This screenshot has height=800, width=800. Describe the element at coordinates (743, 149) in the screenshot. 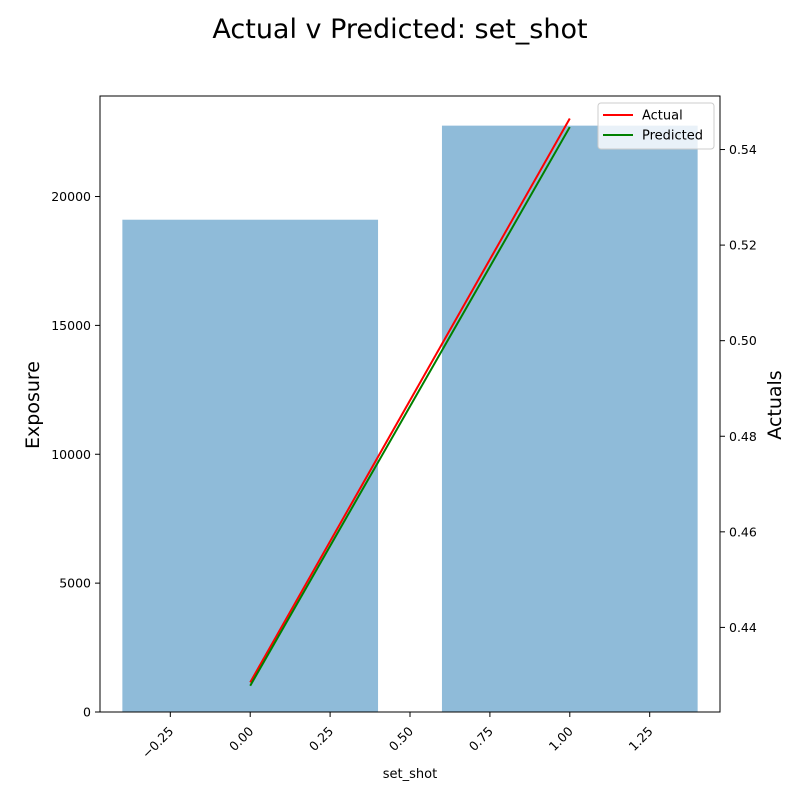

I see `y-right-tick-label: 0.54` at that location.